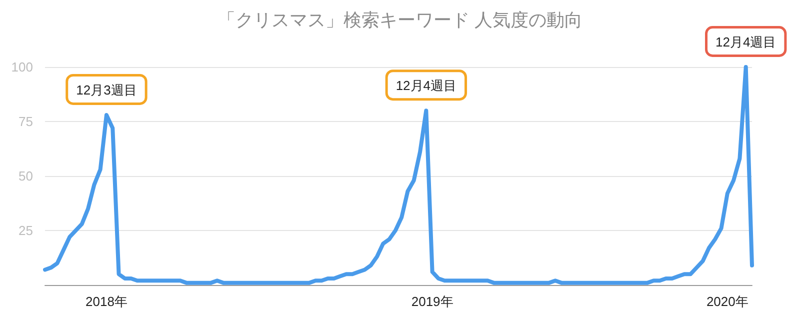 The image size is (800, 323). What do you see at coordinates (432, 301) in the screenshot?
I see `x-tick-label: 2019年` at bounding box center [432, 301].